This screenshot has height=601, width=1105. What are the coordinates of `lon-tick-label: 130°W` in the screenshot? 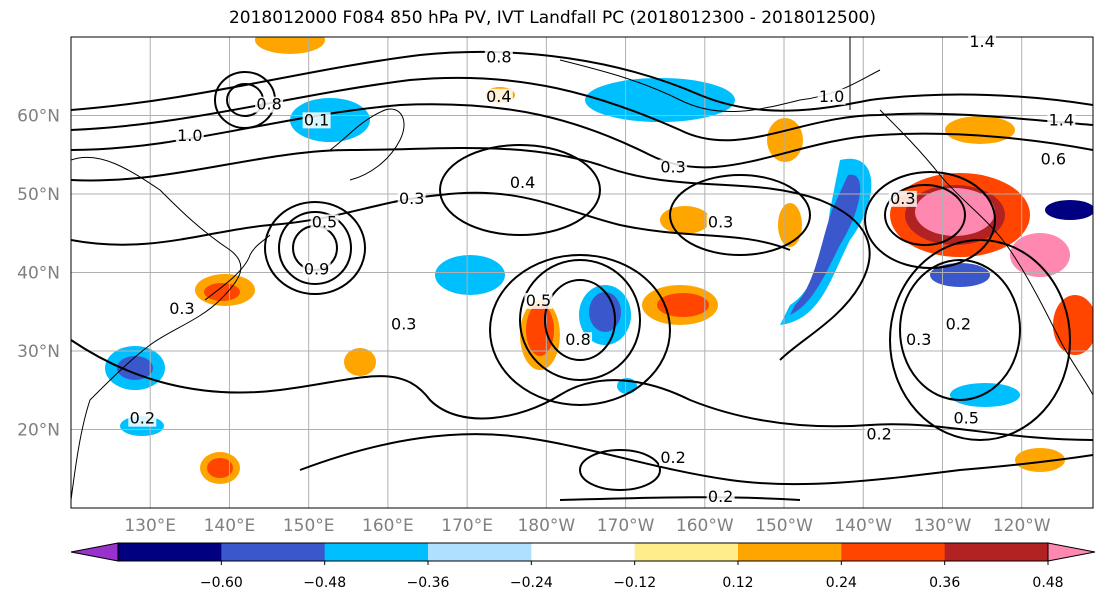 It's located at (943, 526).